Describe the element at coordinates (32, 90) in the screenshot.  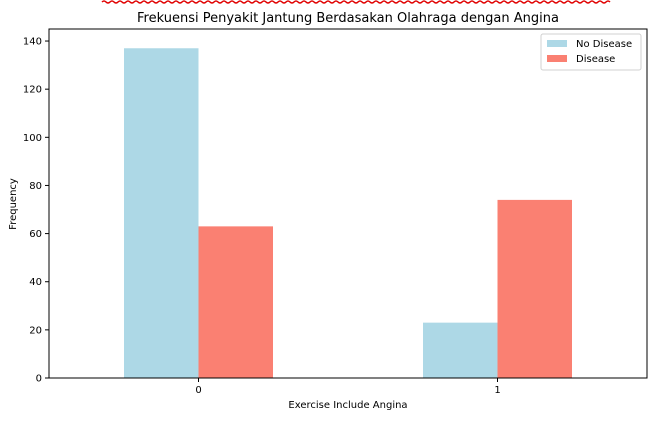
I see `y-tick-label: 120` at that location.